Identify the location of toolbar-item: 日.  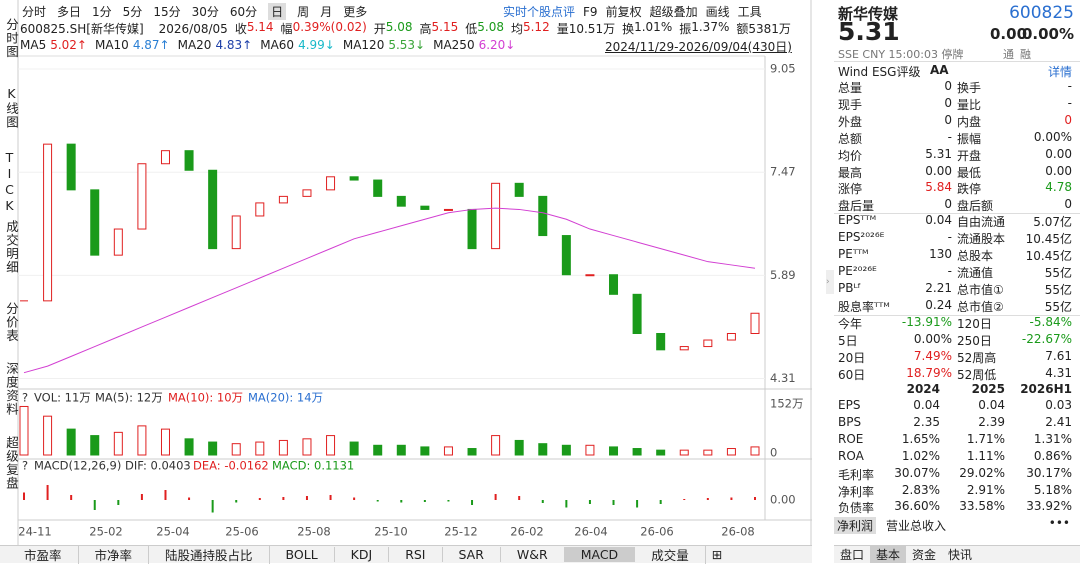
(277, 11).